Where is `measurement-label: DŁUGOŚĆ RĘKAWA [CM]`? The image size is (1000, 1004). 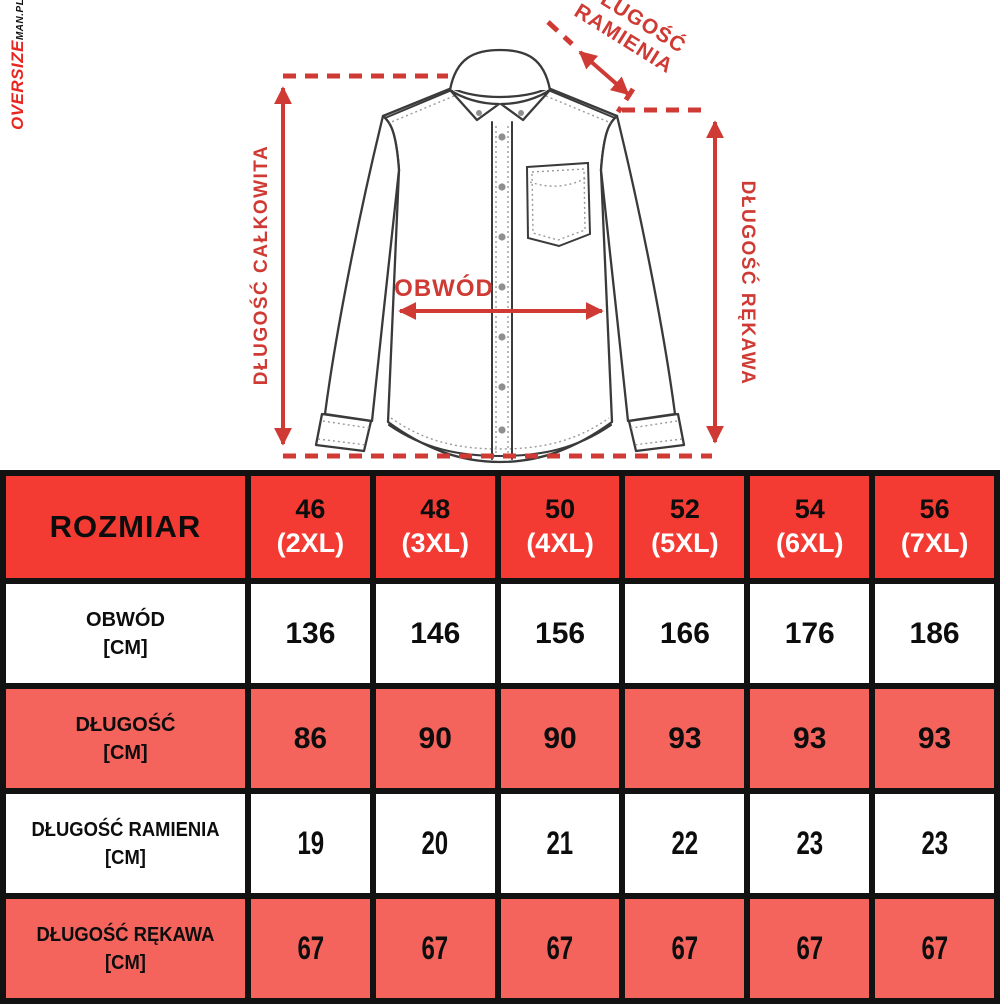
measurement-label: DŁUGOŚĆ RĘKAWA [CM] is located at coordinates (125, 948).